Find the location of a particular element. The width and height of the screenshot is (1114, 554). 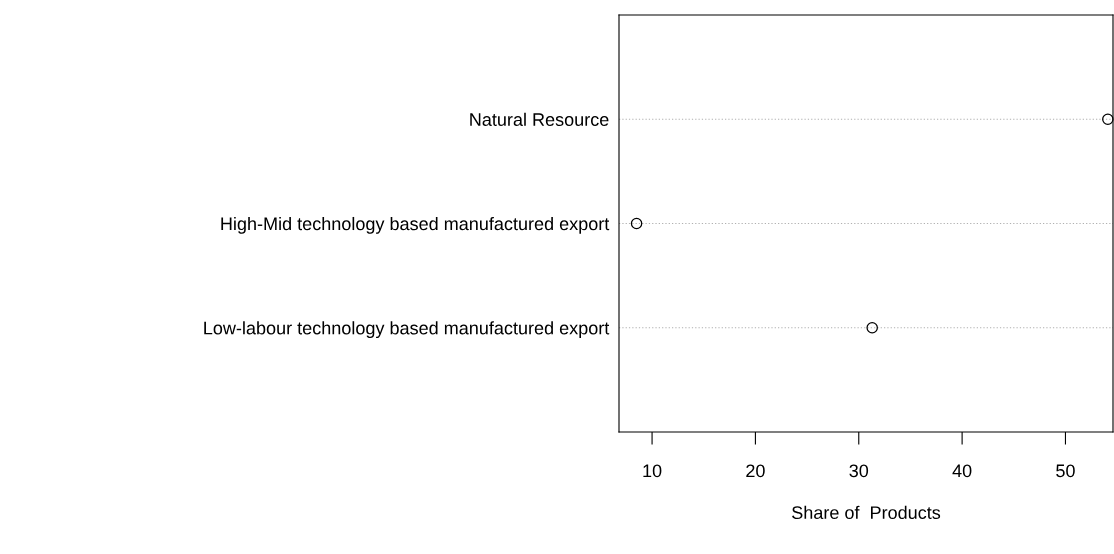

y-tick-label: Natural Resource is located at coordinates (539, 119).